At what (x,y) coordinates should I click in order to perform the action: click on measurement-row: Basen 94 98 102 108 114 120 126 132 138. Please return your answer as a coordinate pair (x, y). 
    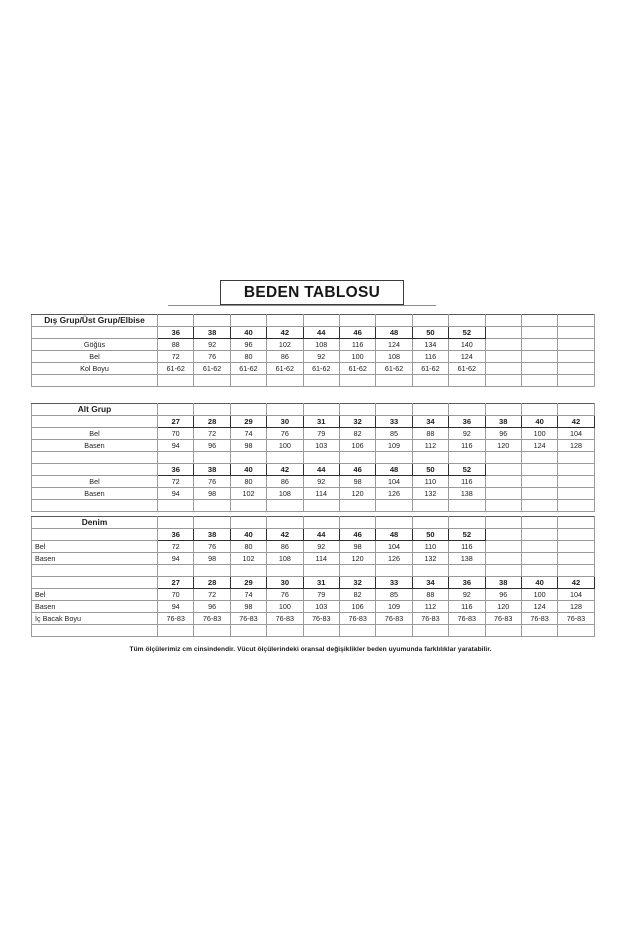
    Looking at the image, I should click on (313, 493).